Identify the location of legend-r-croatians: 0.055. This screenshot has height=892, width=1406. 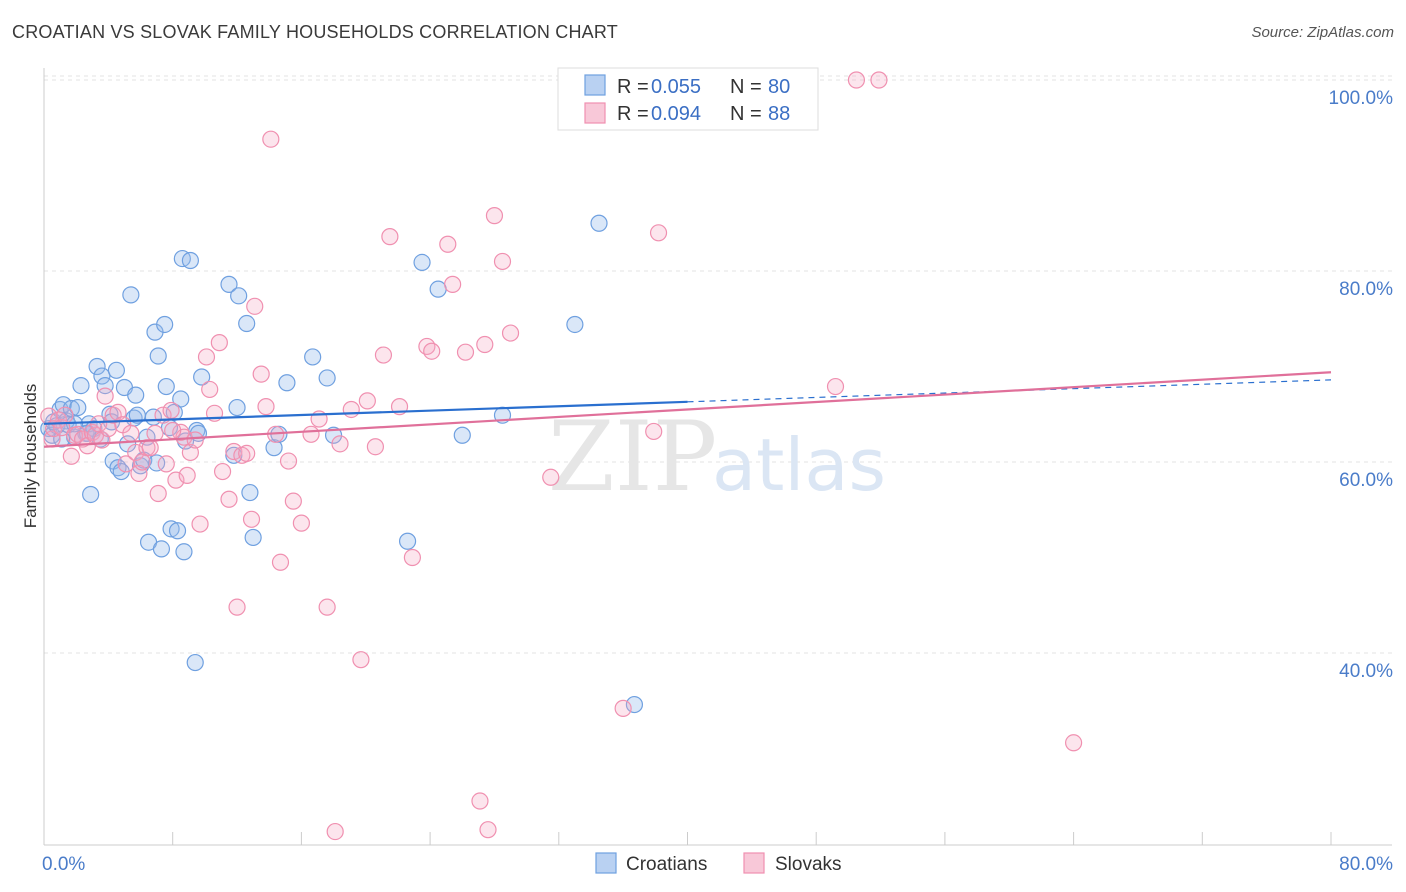
(676, 87).